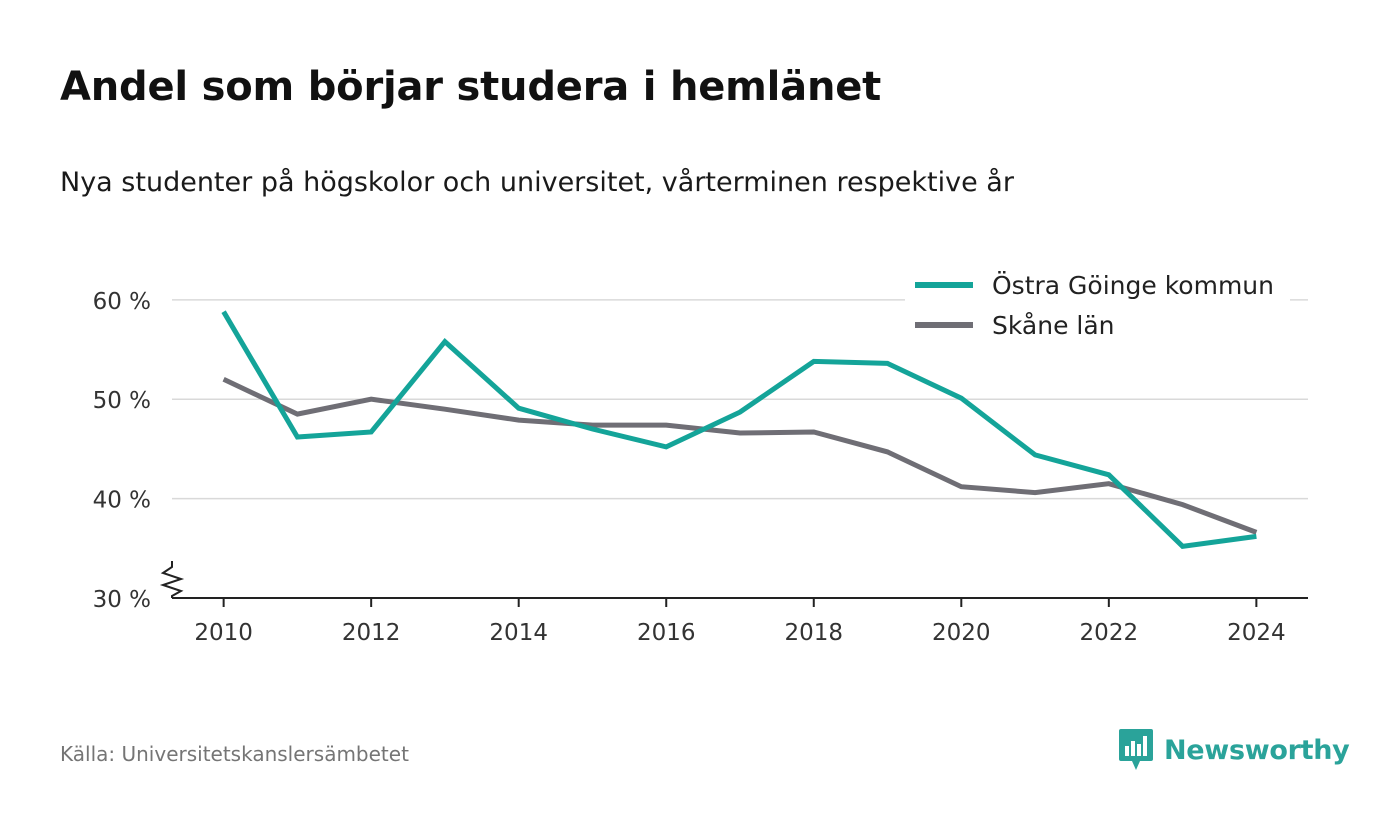  I want to click on legend-background, so click(1097, 304).